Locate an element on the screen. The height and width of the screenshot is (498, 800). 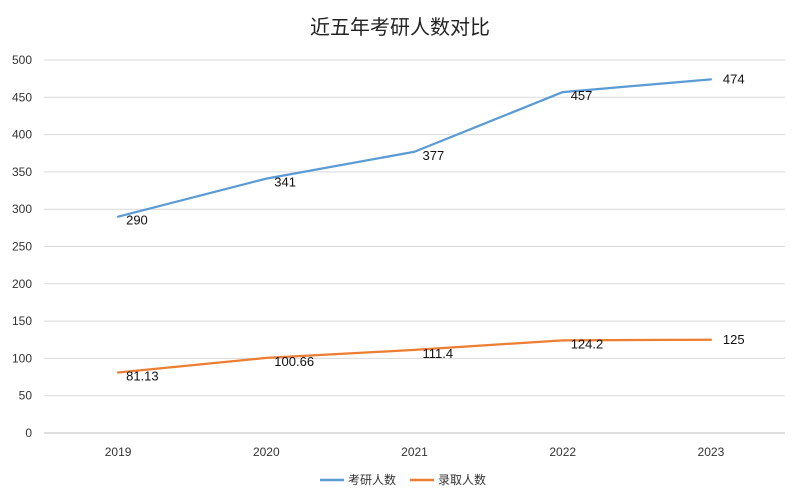
data-label: 290 is located at coordinates (137, 220).